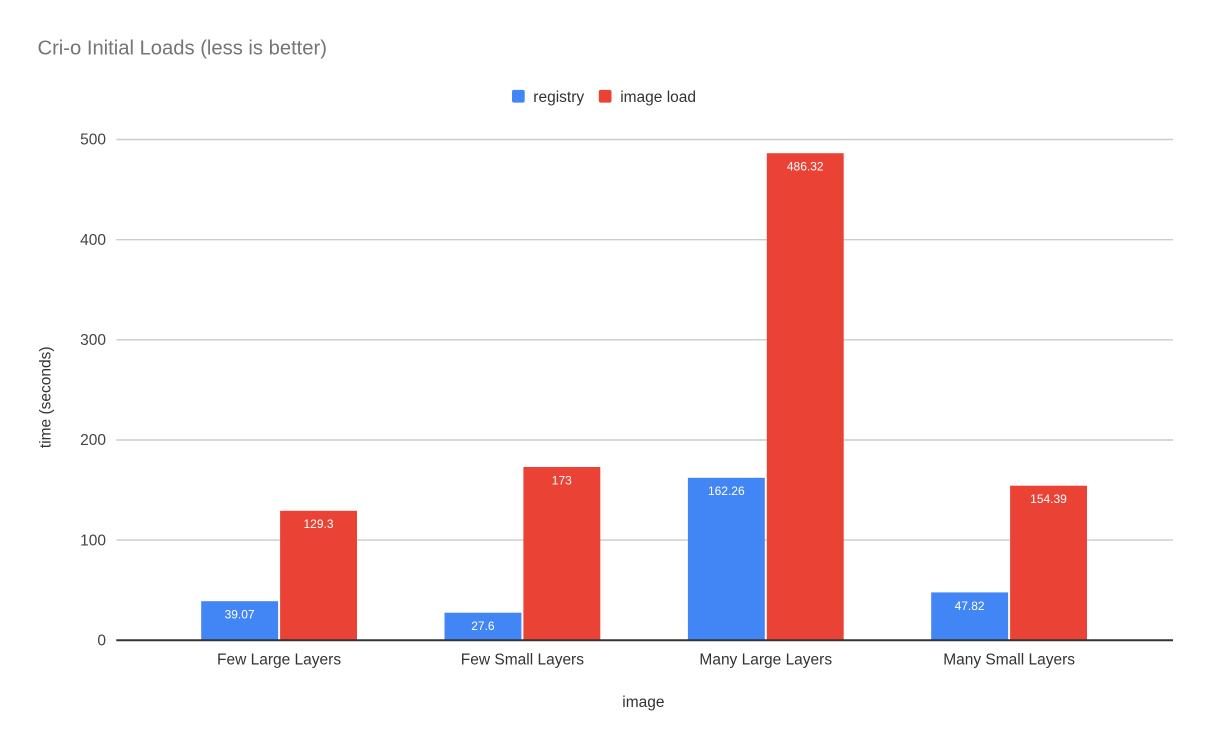  I want to click on svg-text: 100, so click(93, 540).